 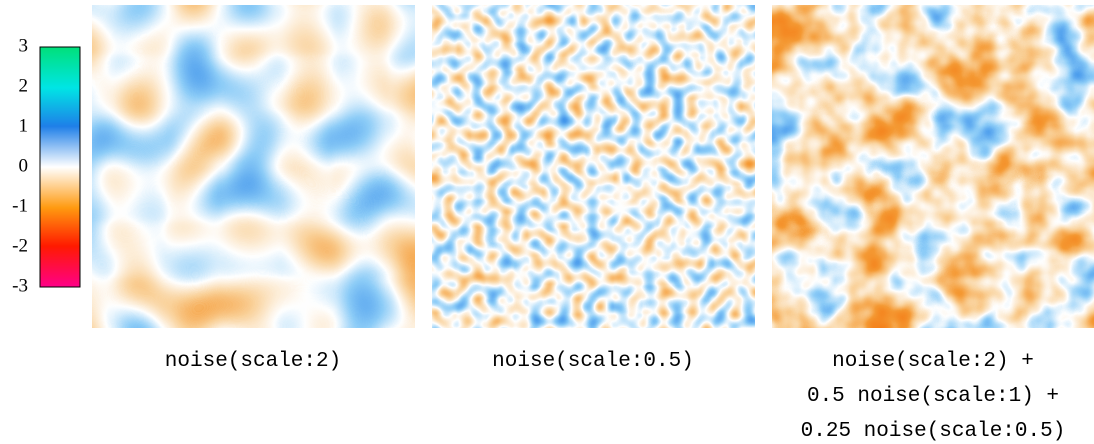 What do you see at coordinates (253, 361) in the screenshot?
I see `caption: noise(scale:2)` at bounding box center [253, 361].